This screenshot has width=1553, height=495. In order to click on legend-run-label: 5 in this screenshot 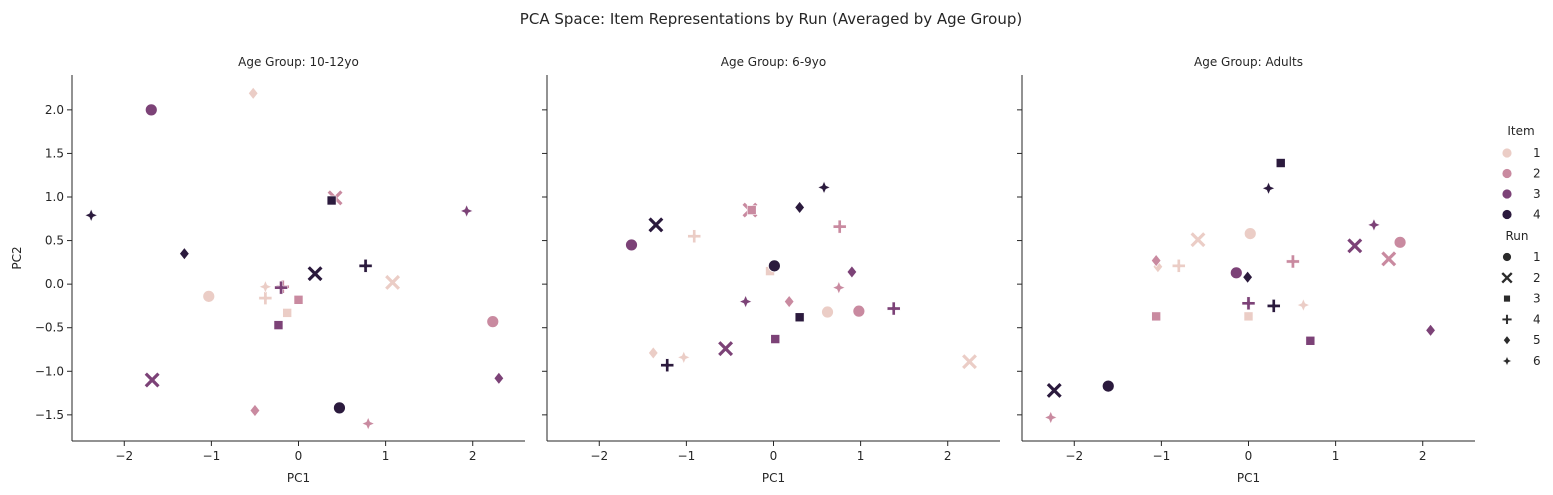, I will do `click(1537, 340)`.